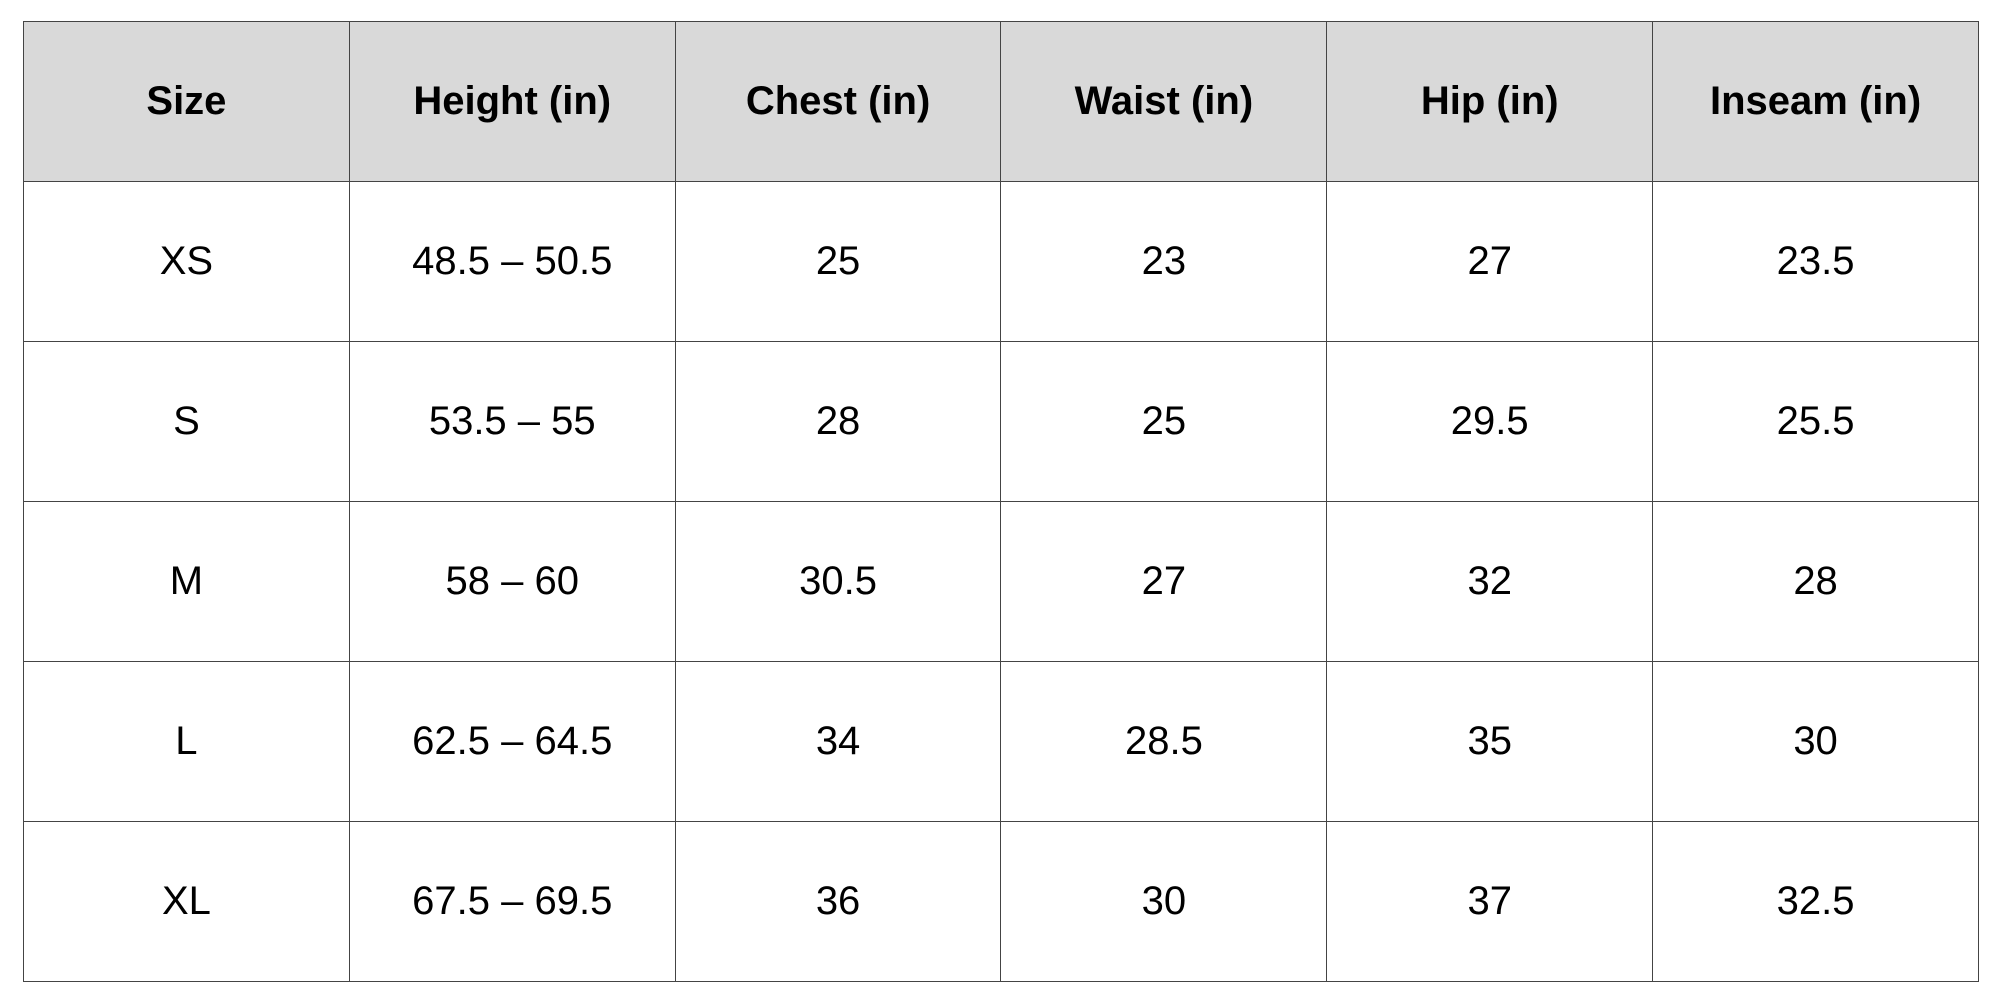 This screenshot has width=2000, height=1000. What do you see at coordinates (1164, 901) in the screenshot?
I see `cell-waist: 30` at bounding box center [1164, 901].